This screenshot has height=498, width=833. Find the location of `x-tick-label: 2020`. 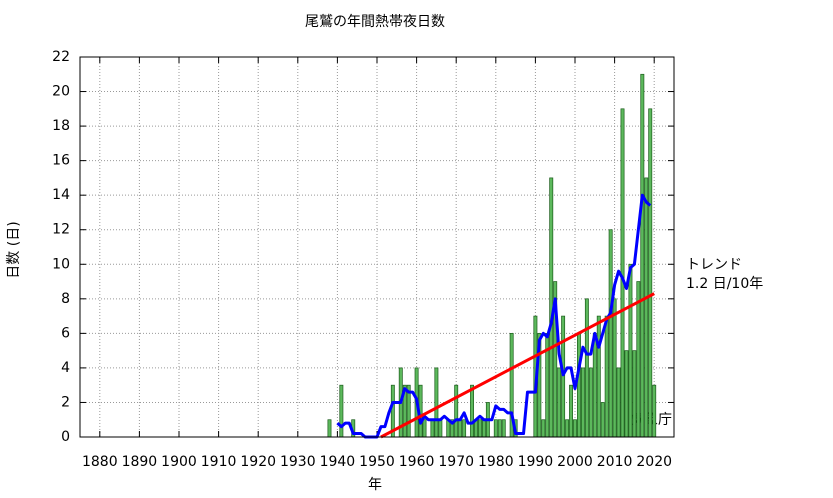

x-tick-label: 2020 is located at coordinates (654, 462).